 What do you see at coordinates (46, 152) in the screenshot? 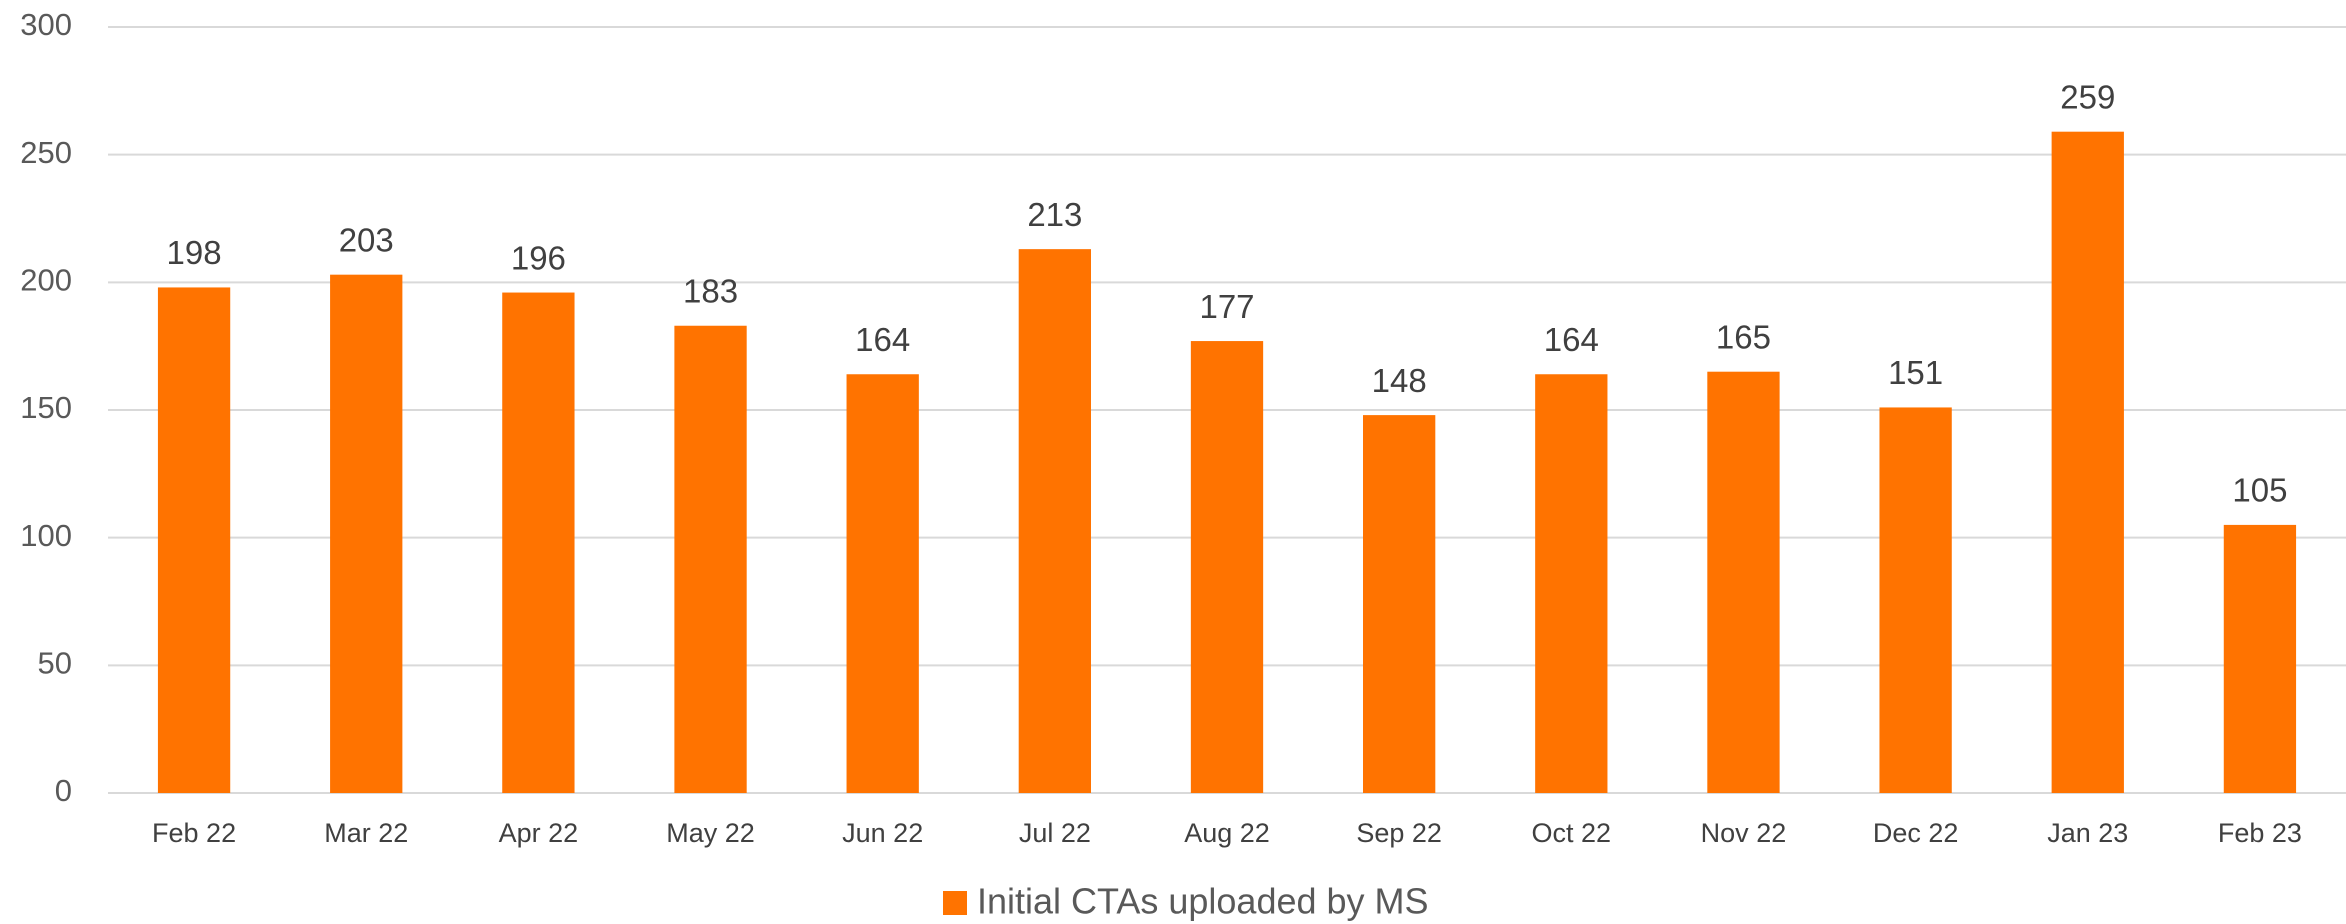
I see `y-tick-label: 250` at bounding box center [46, 152].